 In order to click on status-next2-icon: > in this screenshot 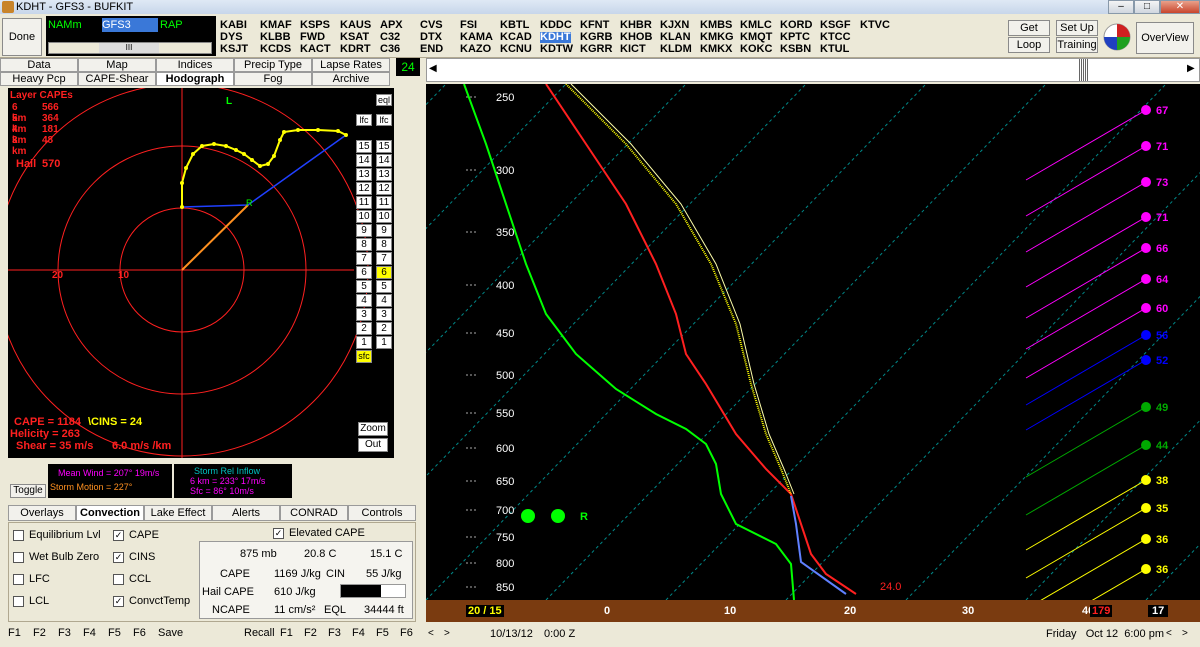, I will do `click(1185, 633)`.